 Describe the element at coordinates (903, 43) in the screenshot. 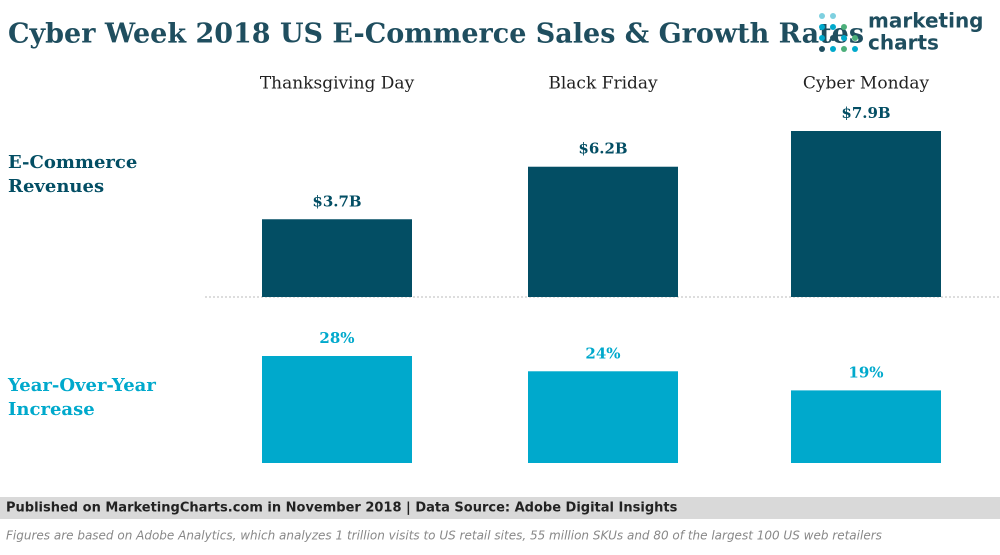

I see `logo-text: charts` at that location.